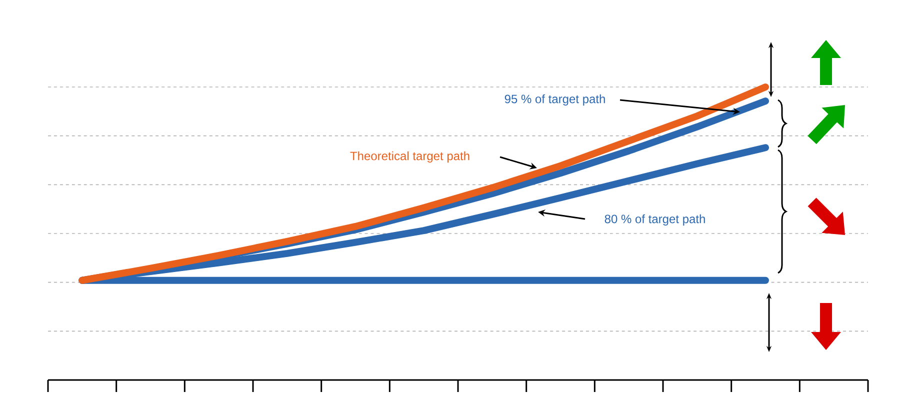  What do you see at coordinates (554, 100) in the screenshot?
I see `text: 95 % of target path` at bounding box center [554, 100].